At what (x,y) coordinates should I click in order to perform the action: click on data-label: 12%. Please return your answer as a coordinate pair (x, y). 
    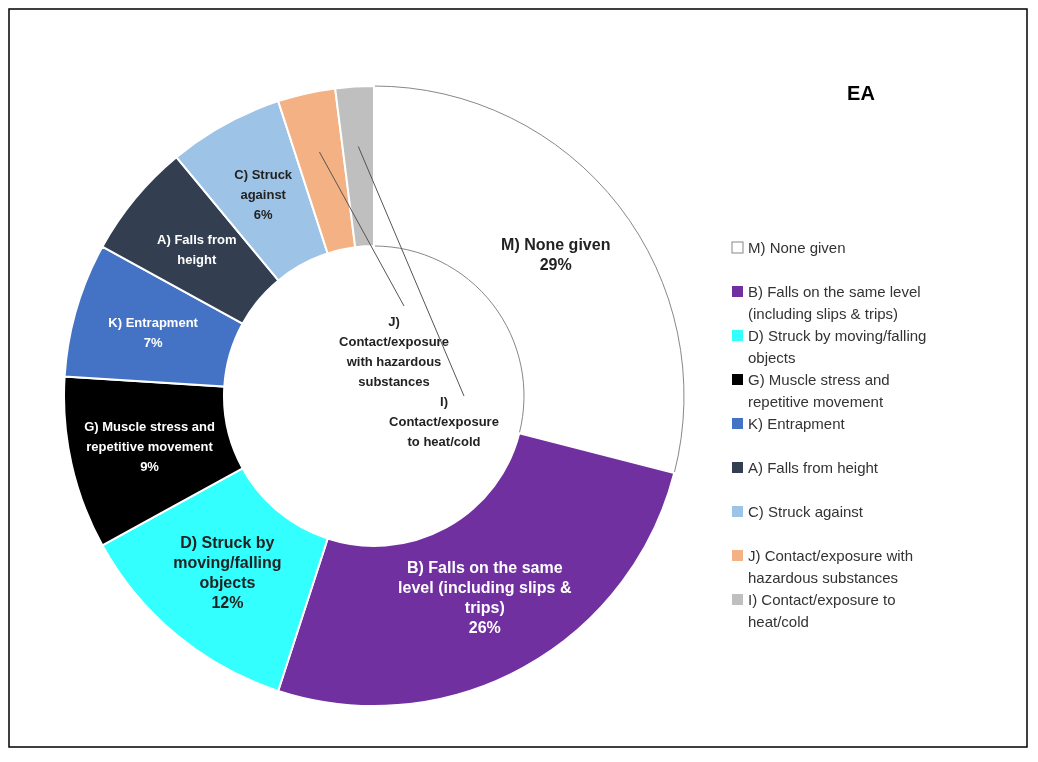
    Looking at the image, I should click on (227, 603).